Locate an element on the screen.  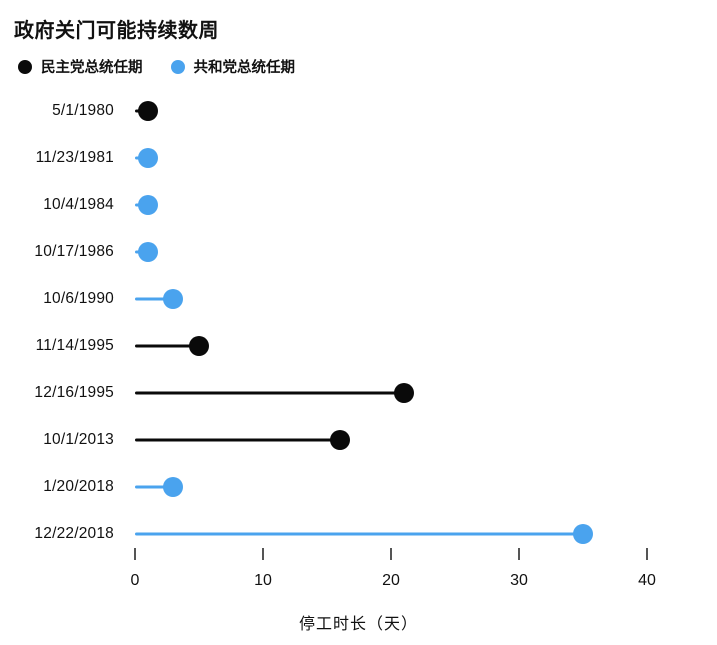
lollipop-row: 11/14/1995 is located at coordinates (358, 345).